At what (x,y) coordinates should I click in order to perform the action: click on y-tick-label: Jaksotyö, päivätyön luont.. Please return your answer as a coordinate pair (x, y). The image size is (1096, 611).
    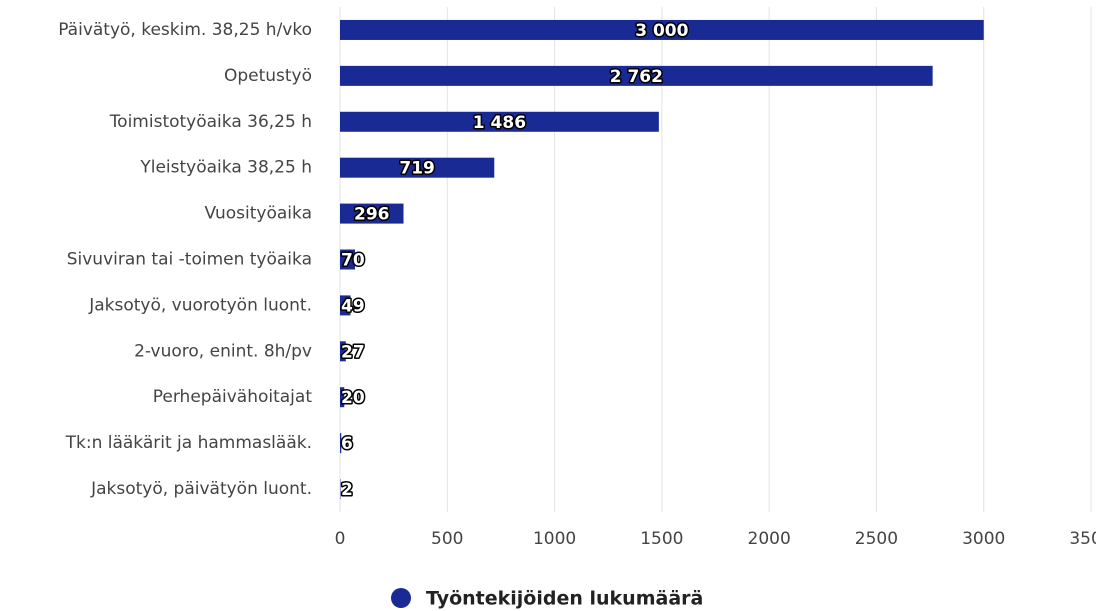
    Looking at the image, I should click on (201, 489).